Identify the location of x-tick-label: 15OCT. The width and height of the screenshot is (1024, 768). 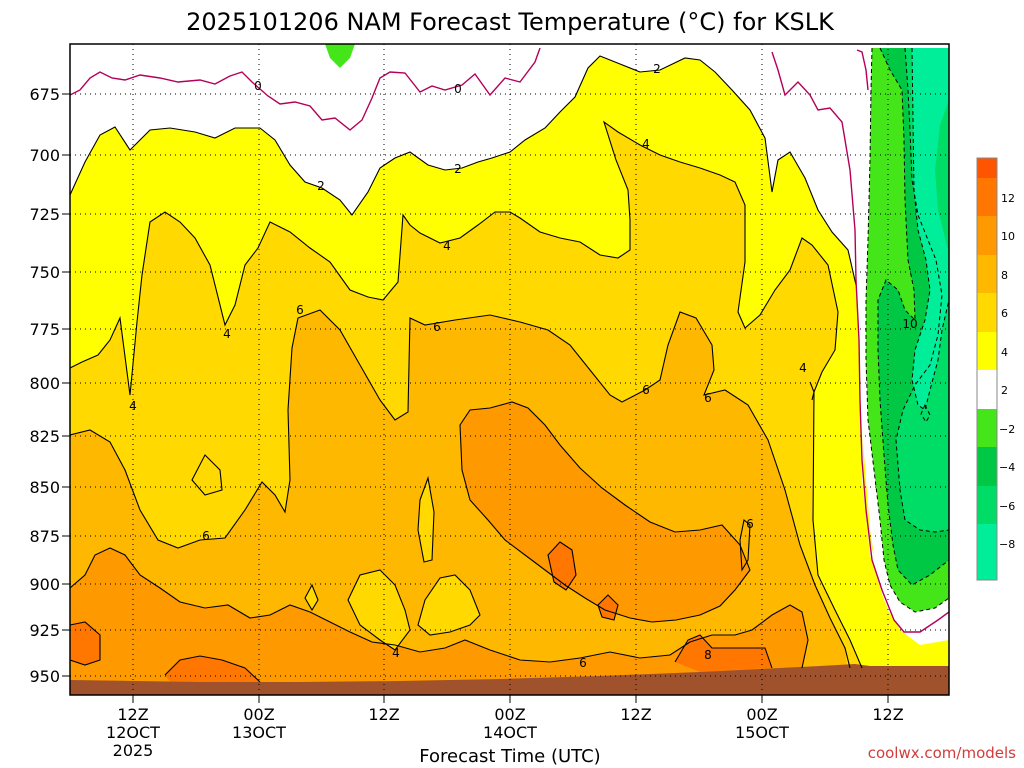
(762, 732).